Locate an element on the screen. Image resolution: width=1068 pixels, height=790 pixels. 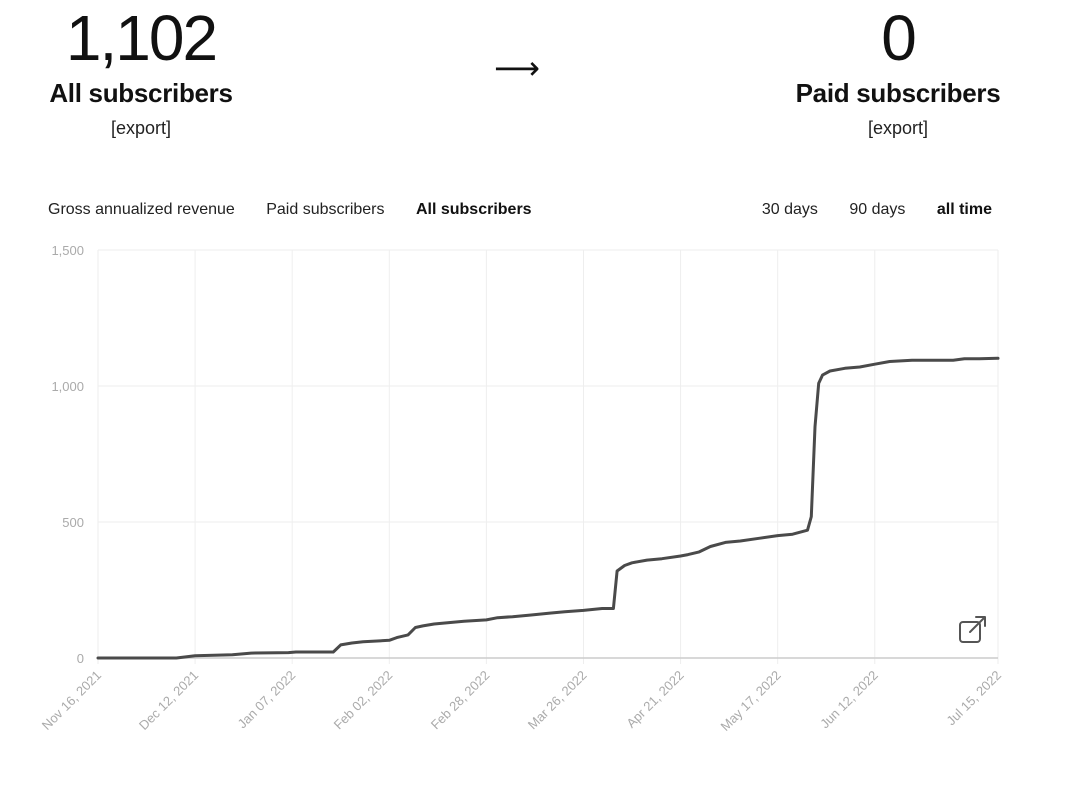
all-subscribers-stat: 1,102 All subscribers [export] is located at coordinates (141, 70).